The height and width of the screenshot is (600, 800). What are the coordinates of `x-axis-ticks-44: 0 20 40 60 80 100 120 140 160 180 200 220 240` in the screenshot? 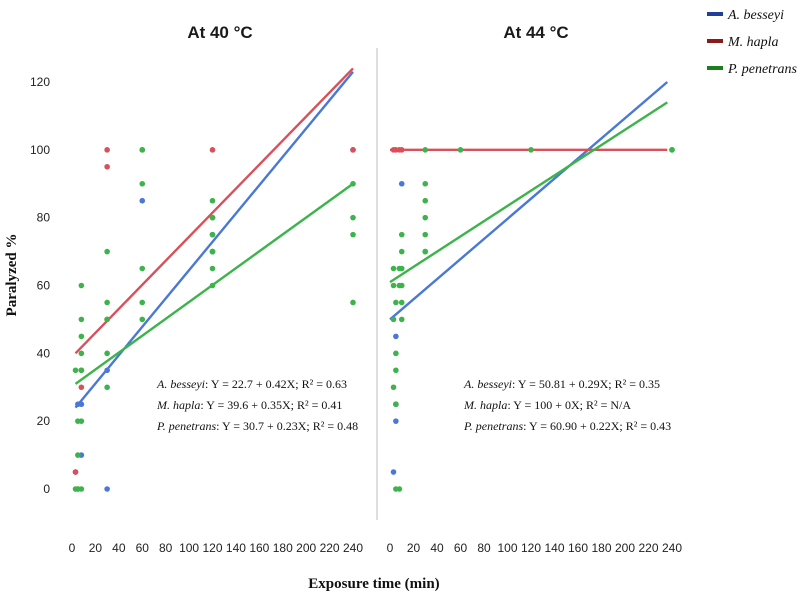 It's located at (535, 548).